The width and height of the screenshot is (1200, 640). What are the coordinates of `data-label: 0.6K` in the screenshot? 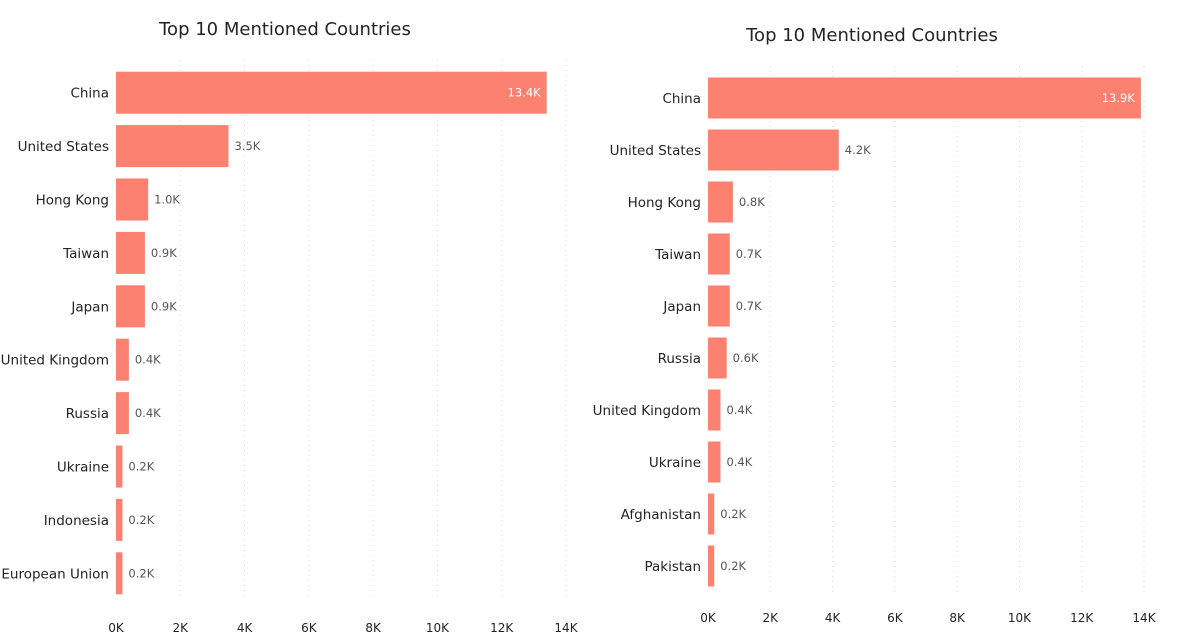 It's located at (746, 358).